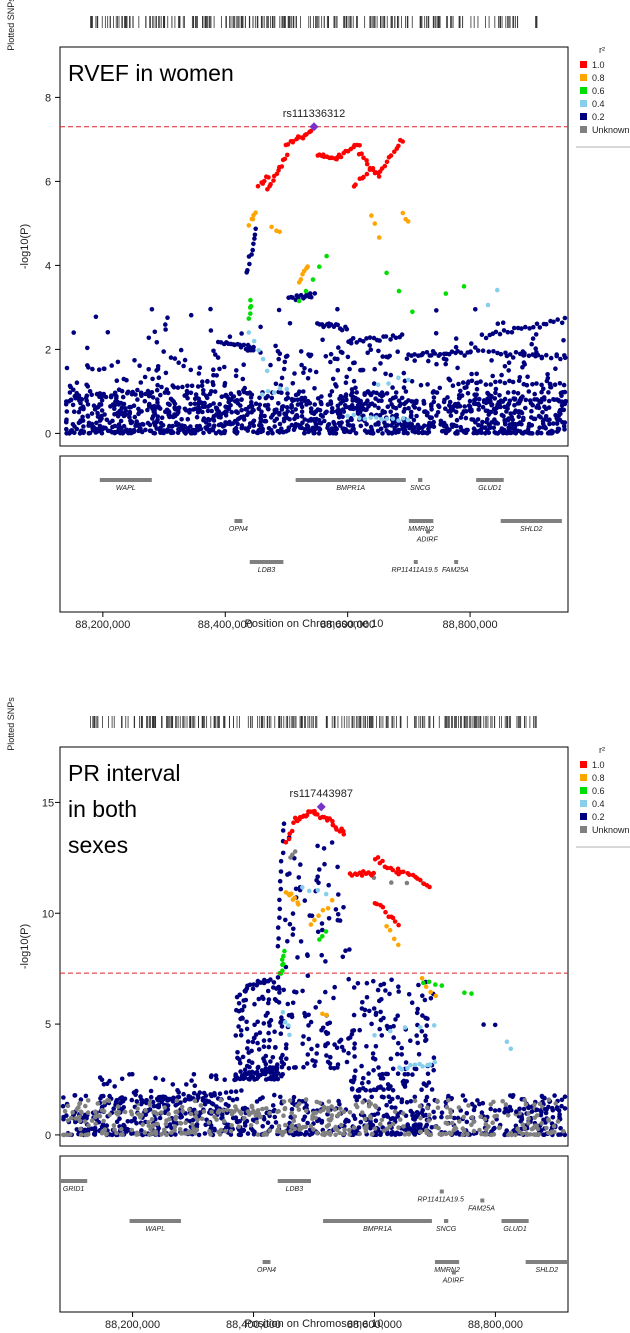 Image resolution: width=630 pixels, height=1333 pixels. I want to click on x-tick-label: 88,800,000, so click(495, 1325).